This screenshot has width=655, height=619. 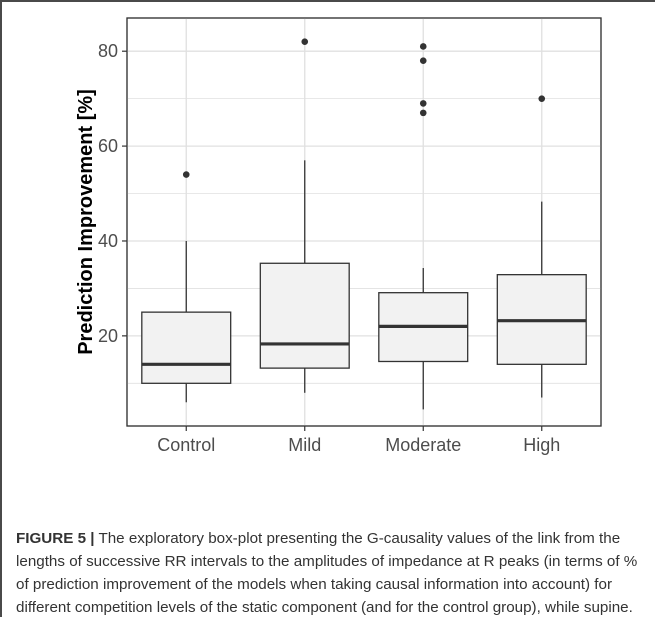 What do you see at coordinates (108, 146) in the screenshot?
I see `y-tick-label: 60` at bounding box center [108, 146].